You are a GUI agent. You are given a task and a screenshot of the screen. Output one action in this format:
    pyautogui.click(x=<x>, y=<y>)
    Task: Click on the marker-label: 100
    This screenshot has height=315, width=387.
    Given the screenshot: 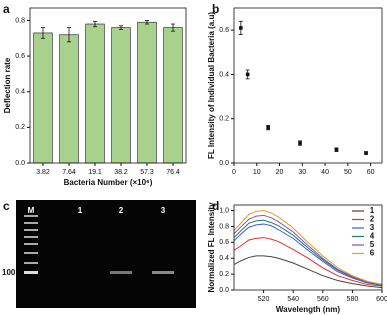 What is the action you would take?
    pyautogui.click(x=9, y=272)
    